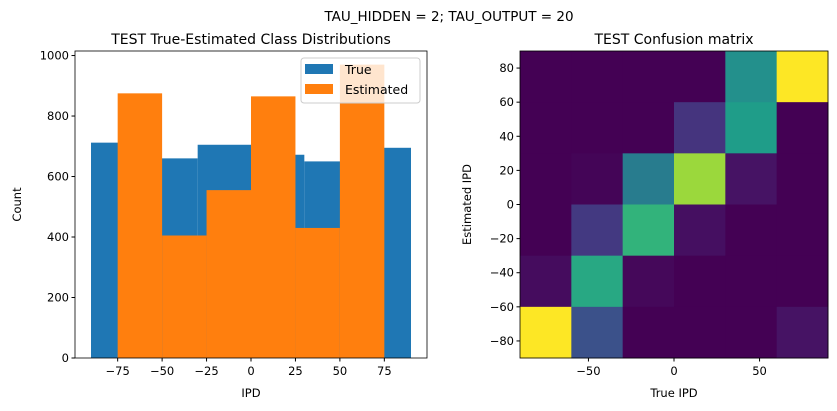 The width and height of the screenshot is (837, 411). Describe the element at coordinates (506, 68) in the screenshot. I see `y-tick-label: 80` at that location.